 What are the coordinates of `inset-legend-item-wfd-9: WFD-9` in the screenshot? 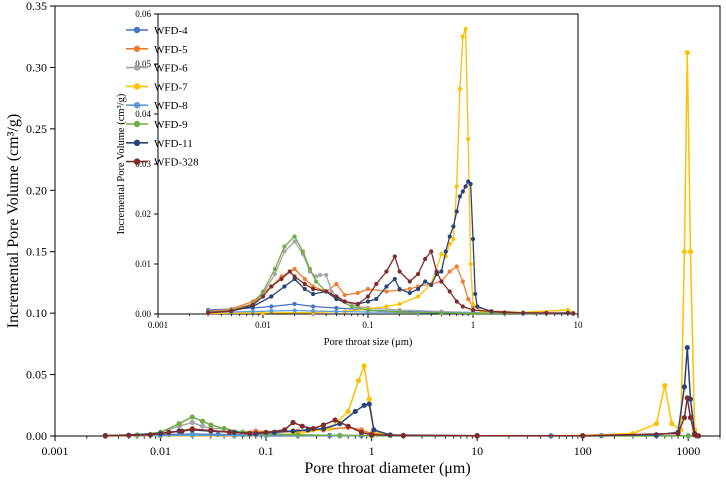 It's located at (157, 125).